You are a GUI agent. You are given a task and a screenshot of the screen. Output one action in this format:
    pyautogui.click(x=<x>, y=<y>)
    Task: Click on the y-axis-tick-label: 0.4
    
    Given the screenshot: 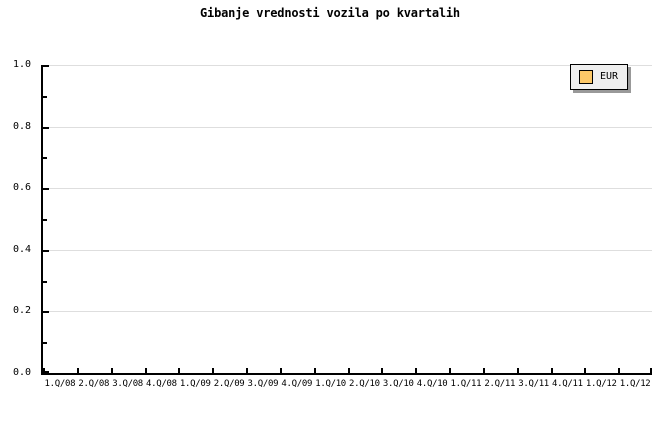 What is the action you would take?
    pyautogui.click(x=21, y=249)
    